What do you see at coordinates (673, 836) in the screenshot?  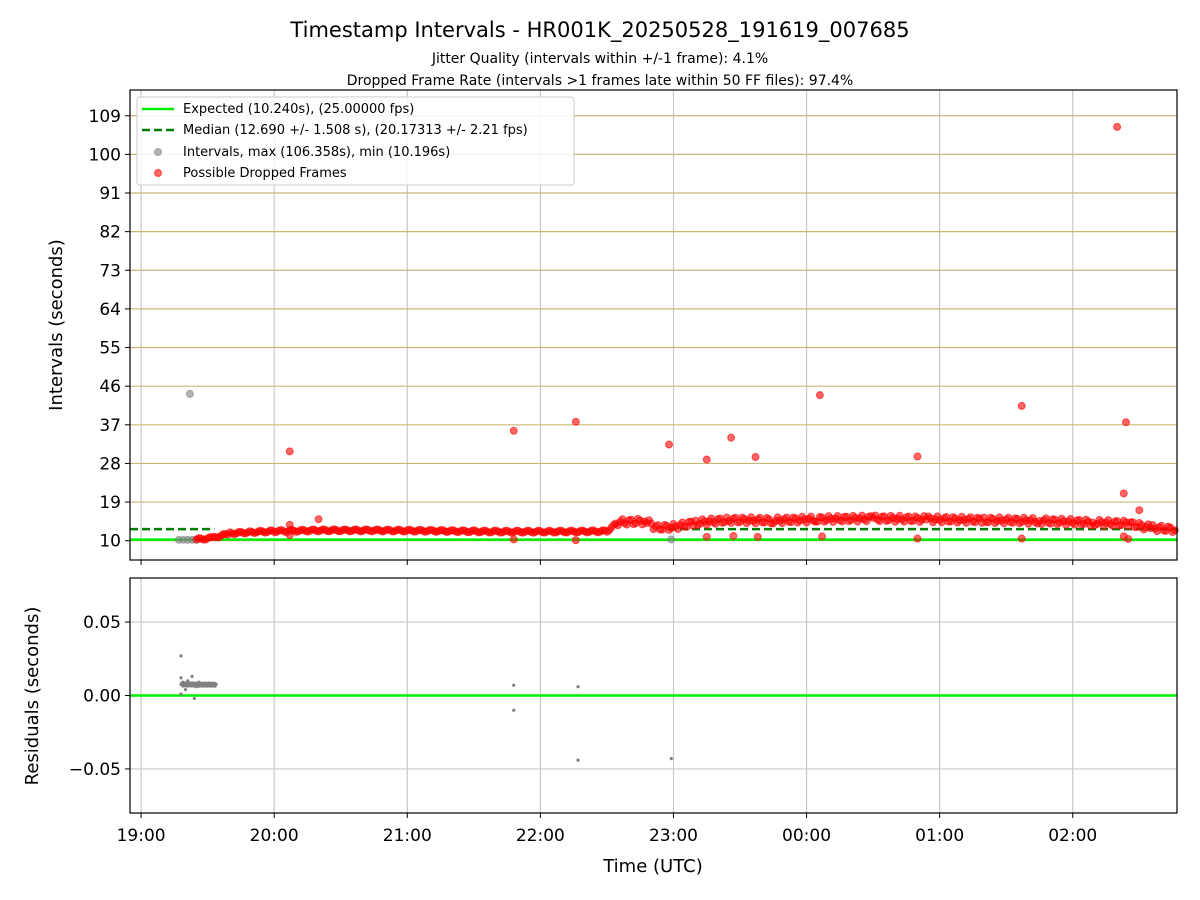 I see `x-tick-label: 23:00` at bounding box center [673, 836].